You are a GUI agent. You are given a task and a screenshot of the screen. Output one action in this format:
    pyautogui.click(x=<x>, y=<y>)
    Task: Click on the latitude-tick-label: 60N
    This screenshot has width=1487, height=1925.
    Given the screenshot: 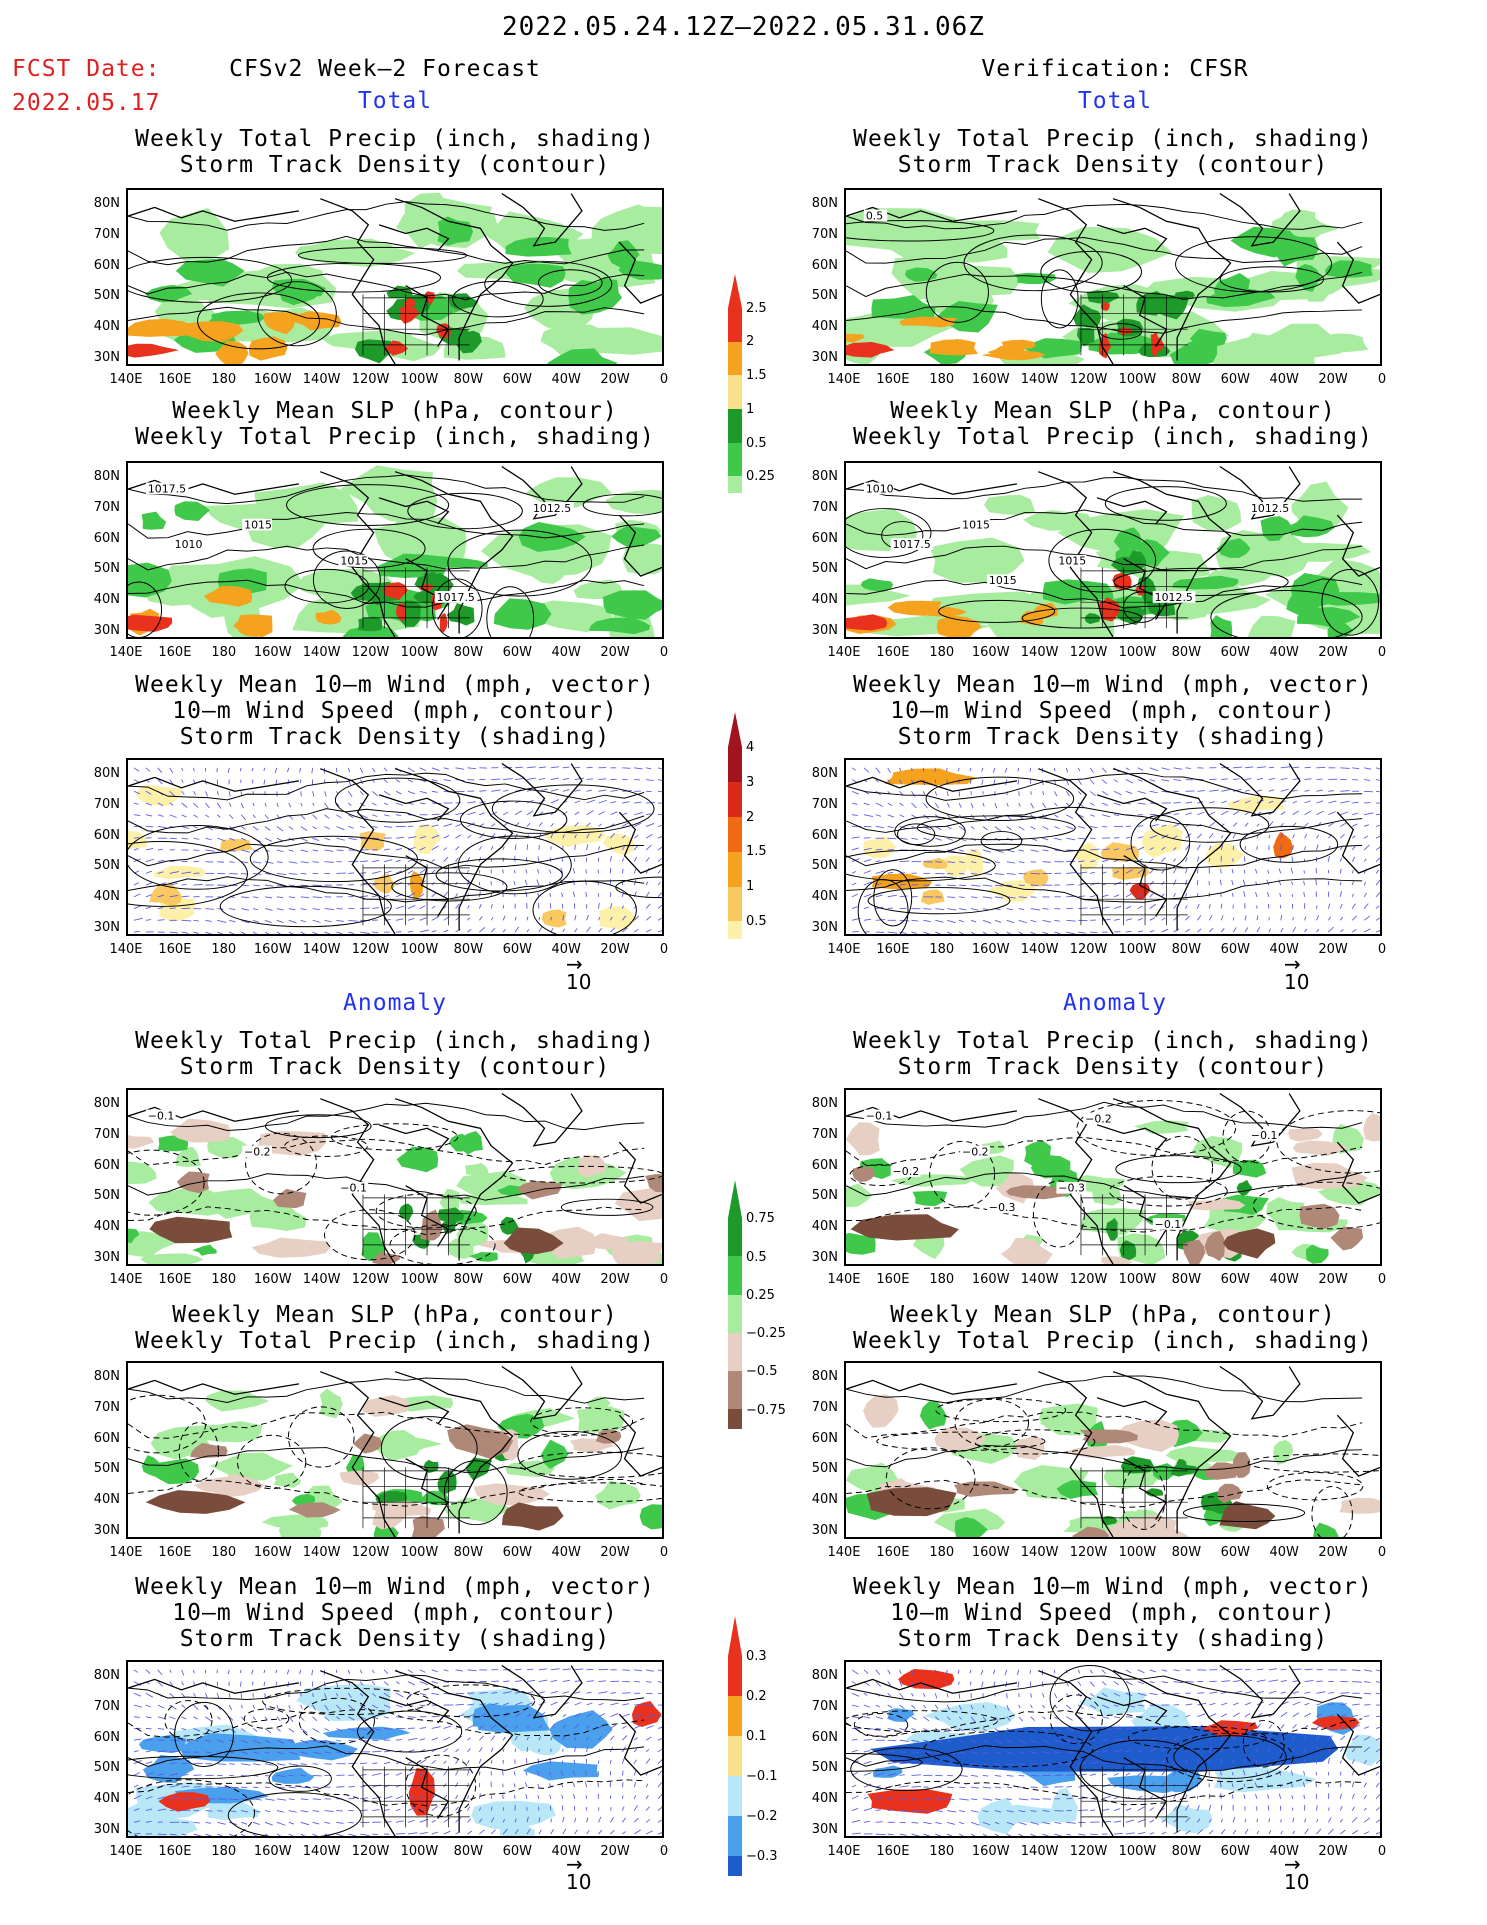 What is the action you would take?
    pyautogui.click(x=106, y=1165)
    